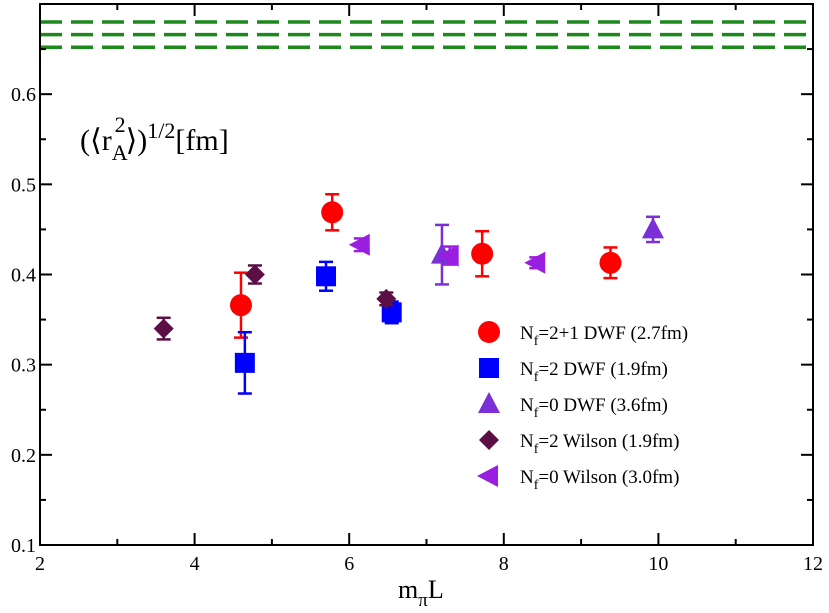  I want to click on legend-label-rest: =2+1 DWF (2.7fm), so click(613, 333).